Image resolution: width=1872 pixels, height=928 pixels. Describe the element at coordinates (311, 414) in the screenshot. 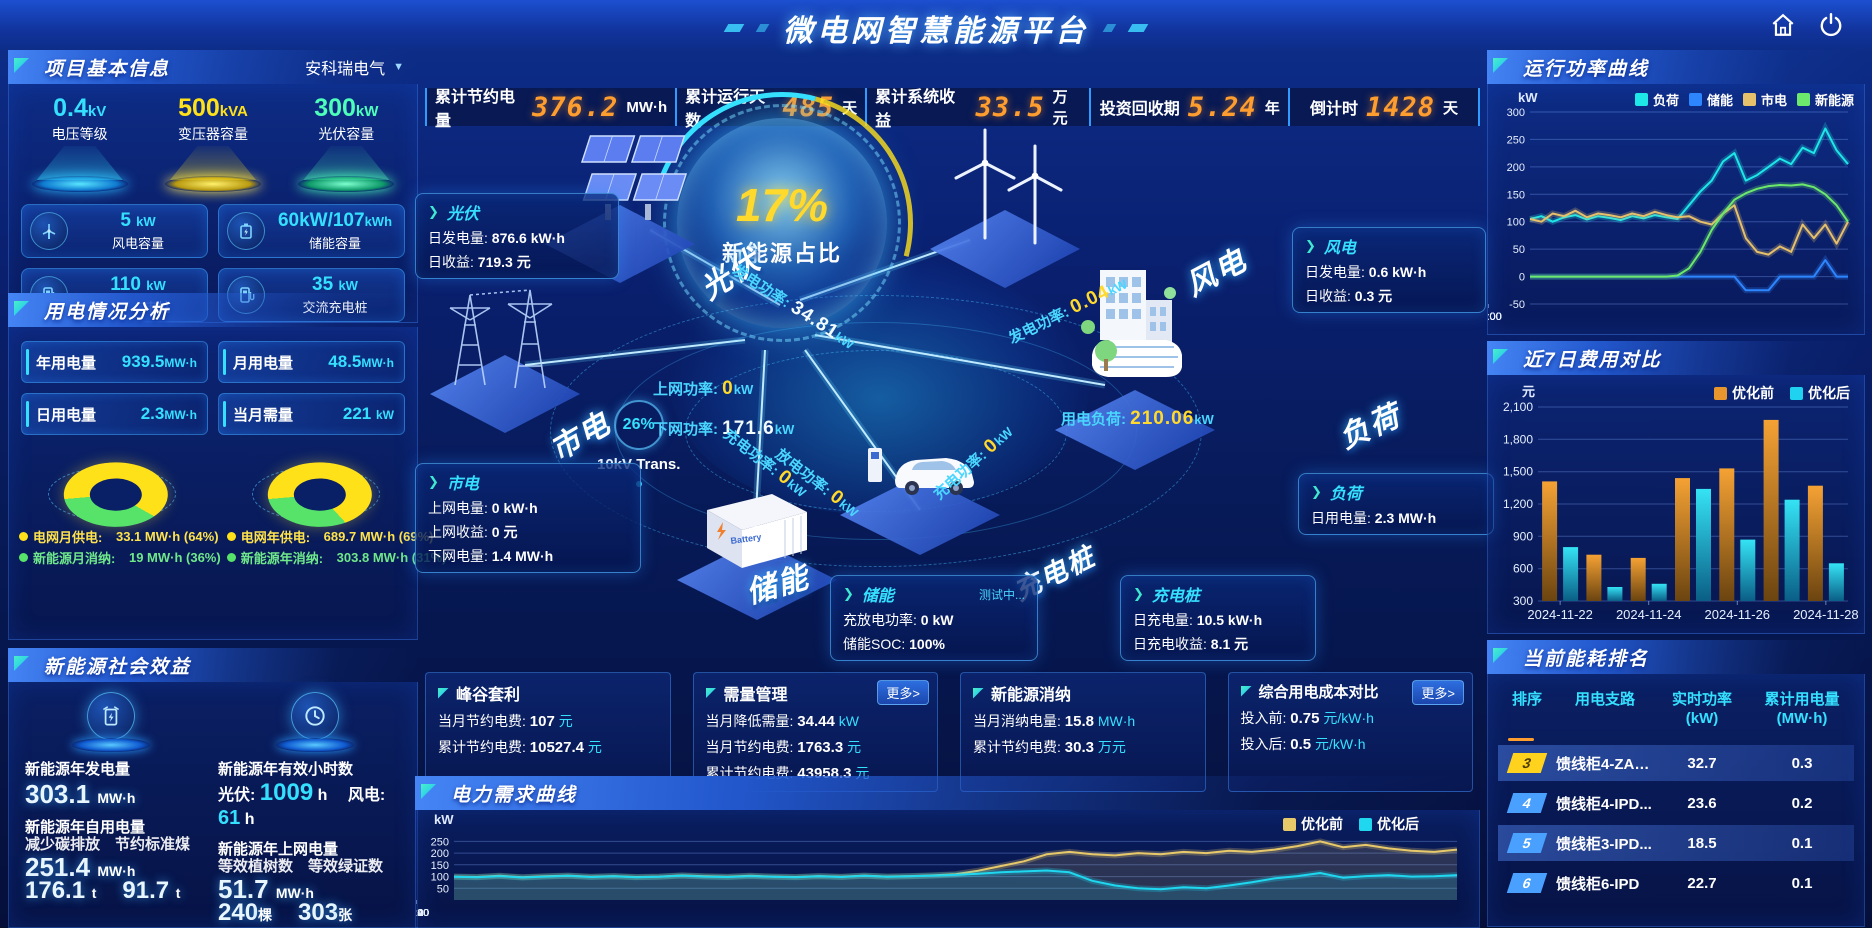

I see `stat-month-demand: 当月需量 221 kW` at that location.